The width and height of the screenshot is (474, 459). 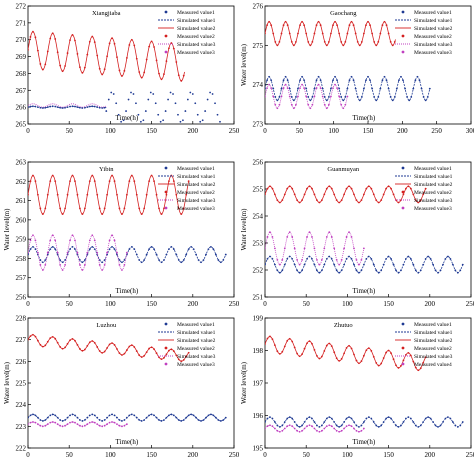 What do you see at coordinates (21, 427) in the screenshot?
I see `y-tick-label: 223` at bounding box center [21, 427].